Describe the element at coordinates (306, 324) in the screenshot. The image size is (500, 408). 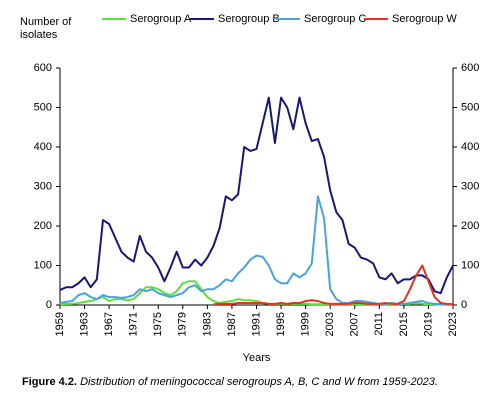
I see `x-tick-label: 1999` at that location.